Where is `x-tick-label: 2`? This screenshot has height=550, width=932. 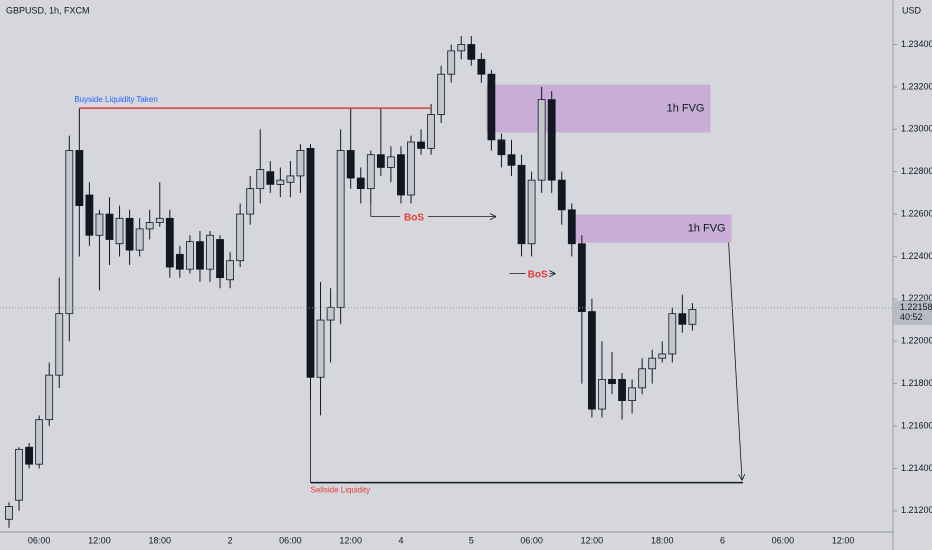
x-tick-label: 2 is located at coordinates (230, 540).